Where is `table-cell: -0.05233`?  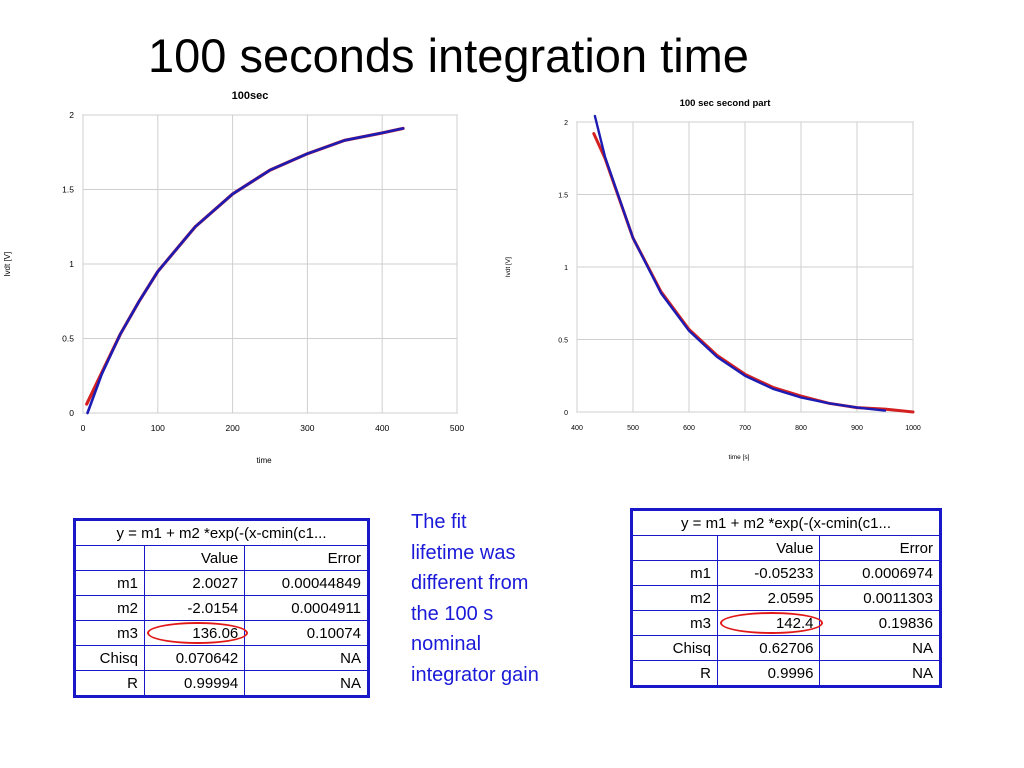
table-cell: -0.05233 is located at coordinates (768, 573).